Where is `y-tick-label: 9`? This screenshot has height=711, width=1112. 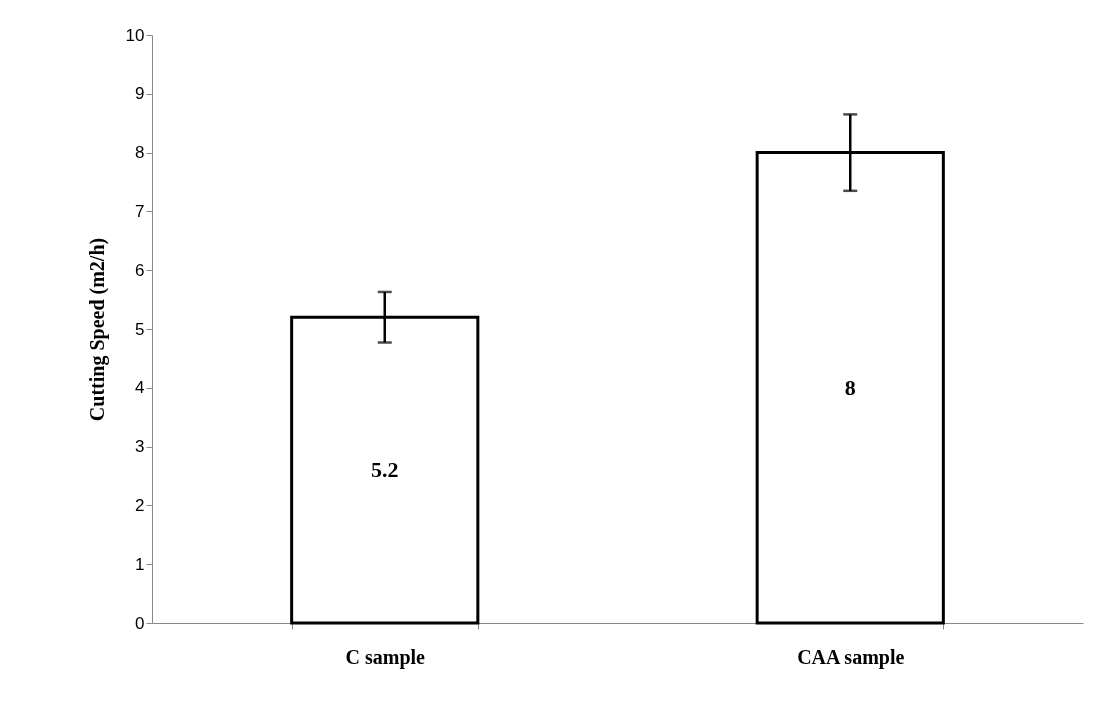
y-tick-label: 9 is located at coordinates (140, 94).